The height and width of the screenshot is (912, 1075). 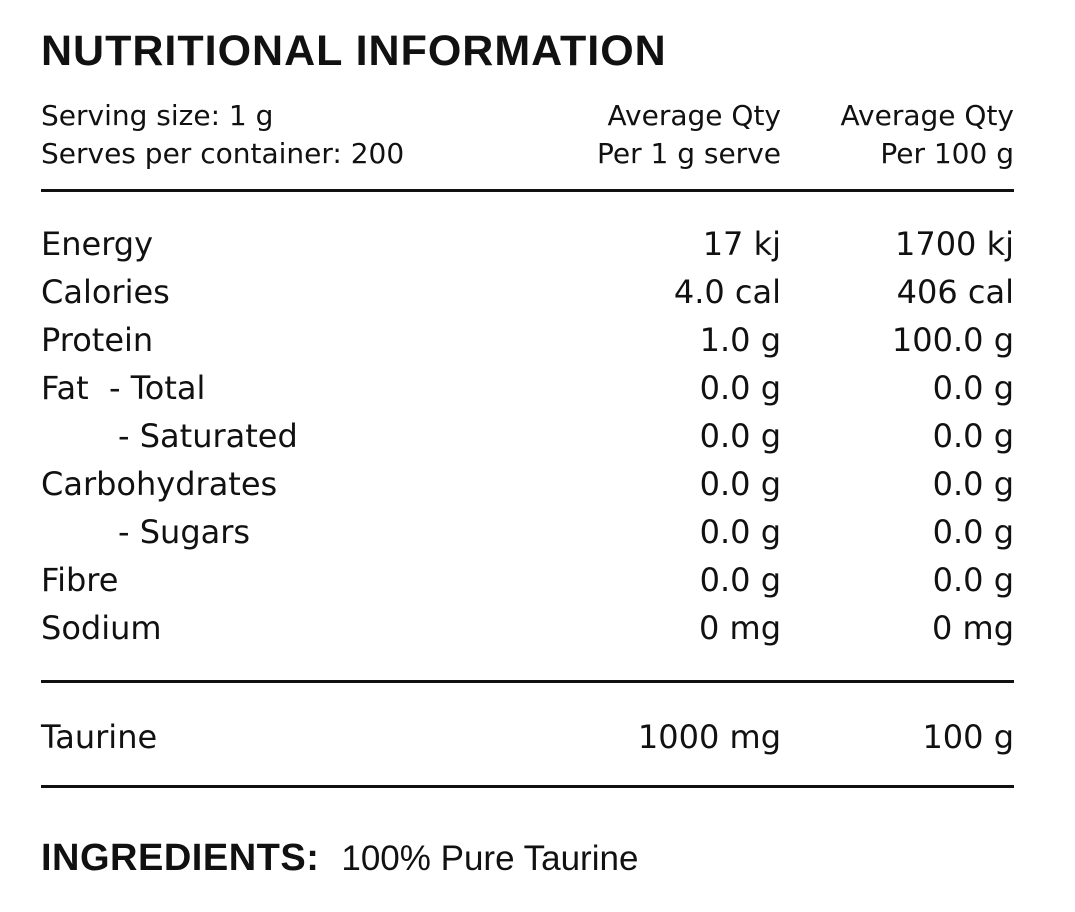 I want to click on taurine-per-100g: 100 g, so click(x=968, y=737).